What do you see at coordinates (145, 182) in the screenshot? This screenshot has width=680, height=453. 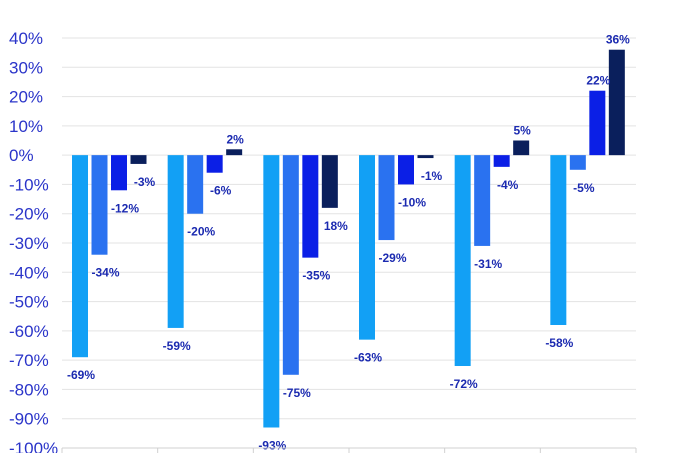 I see `data-label: -3%` at bounding box center [145, 182].